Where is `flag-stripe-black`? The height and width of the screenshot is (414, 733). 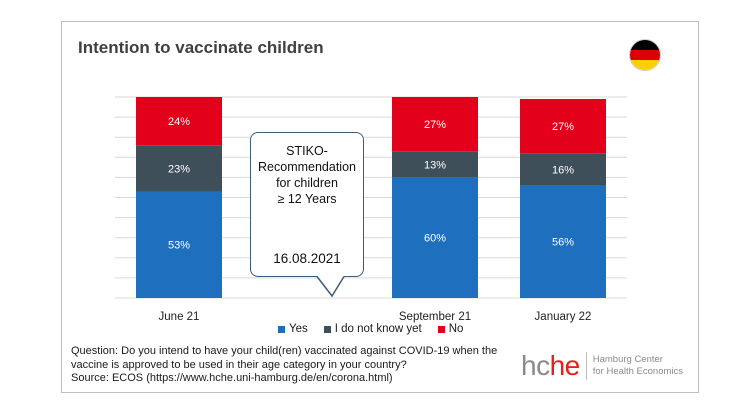
flag-stripe-black is located at coordinates (645, 45).